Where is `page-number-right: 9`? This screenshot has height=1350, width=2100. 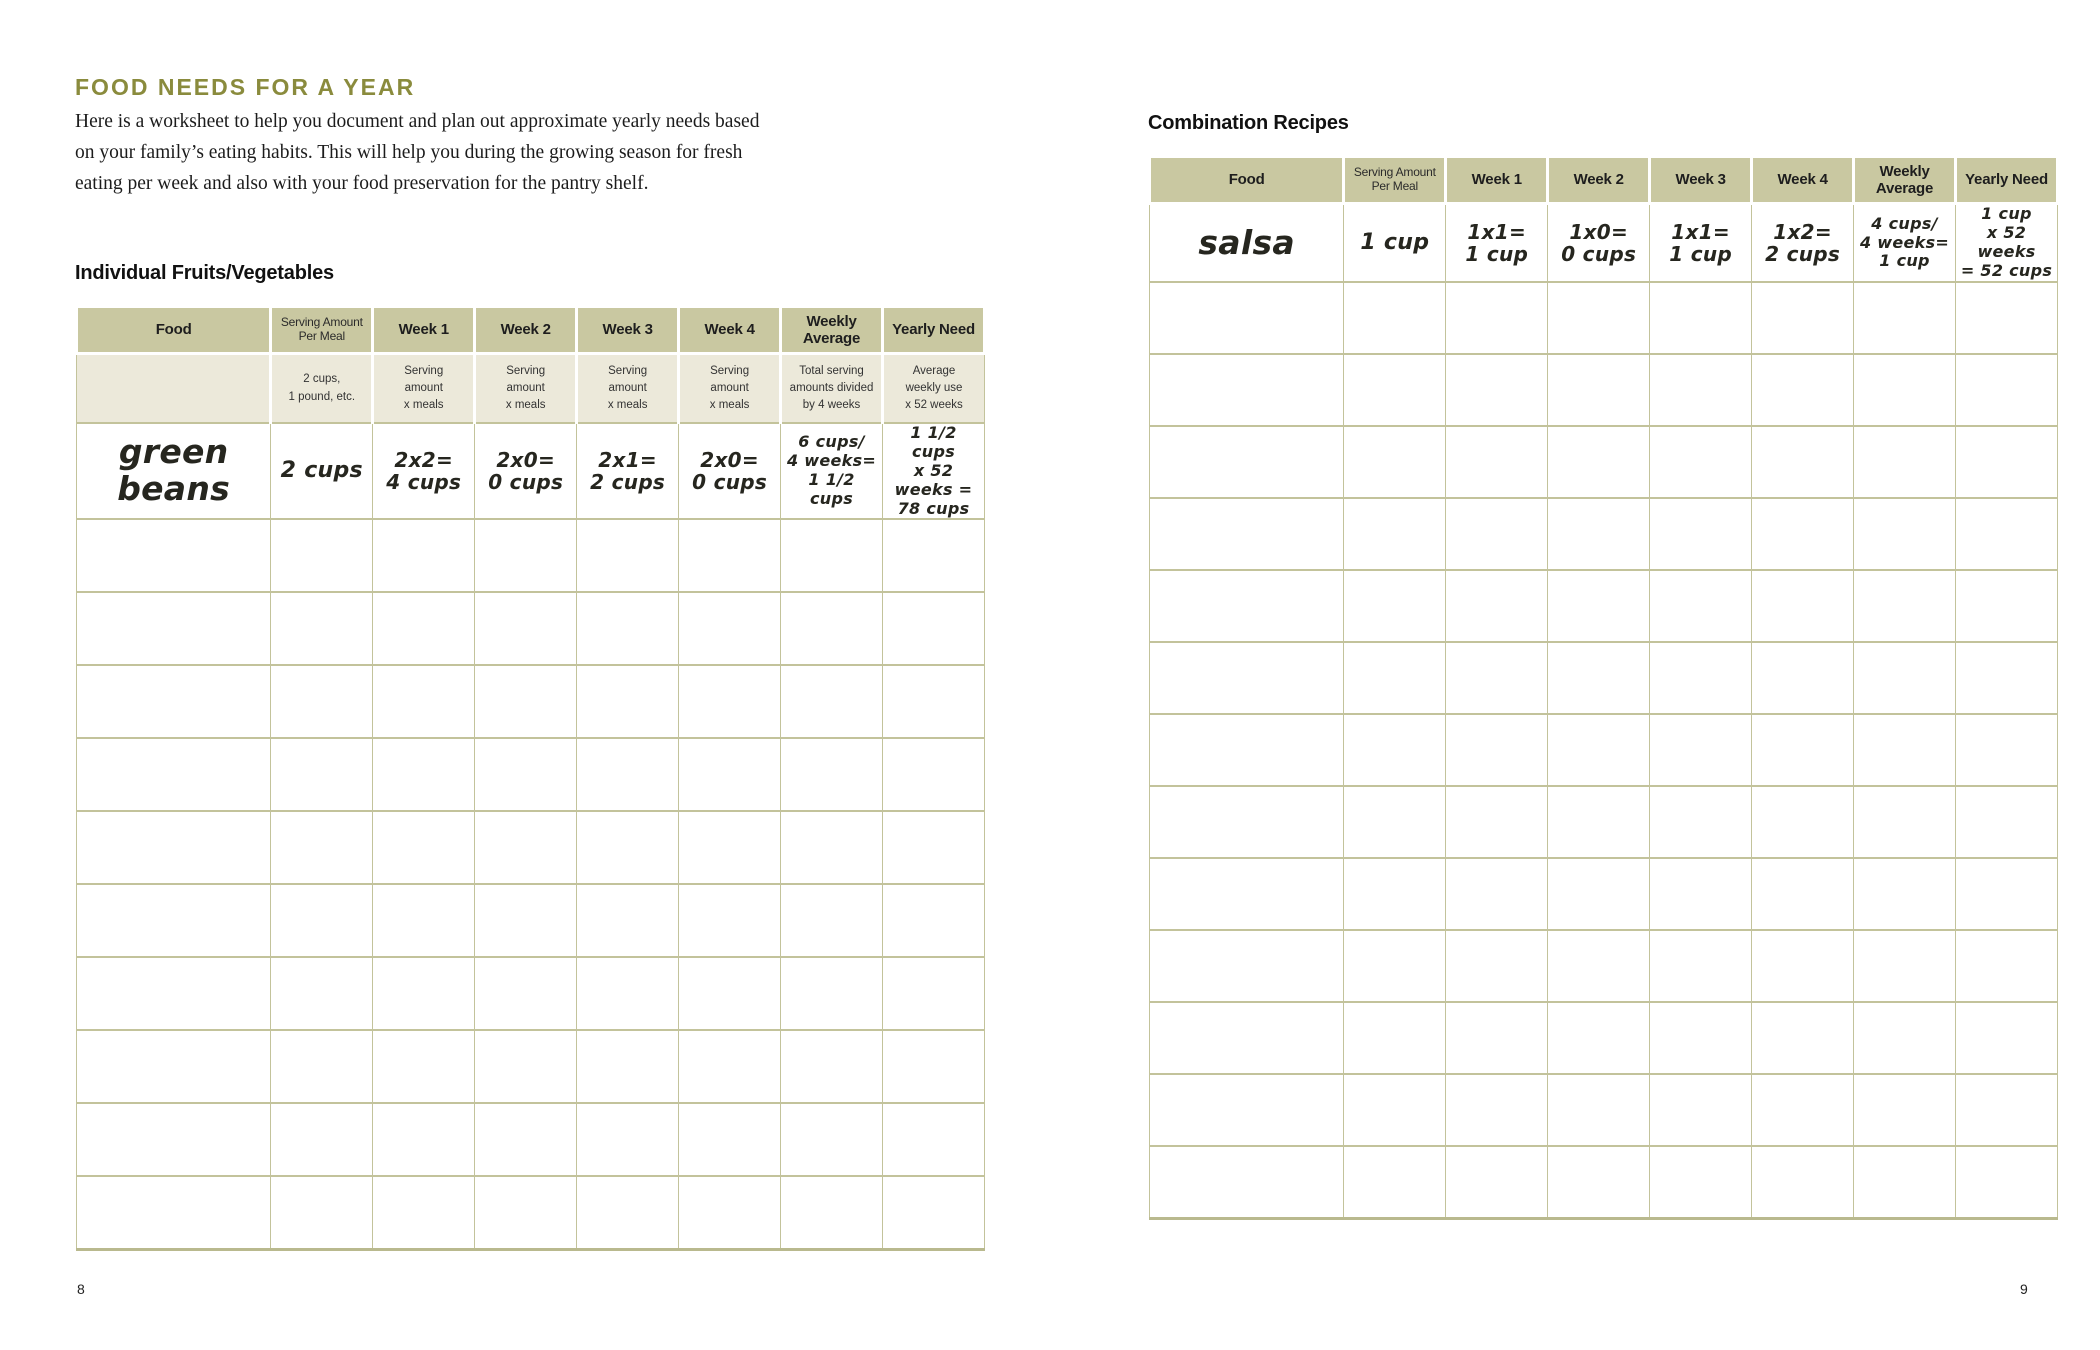
page-number-right: 9 is located at coordinates (2024, 1289).